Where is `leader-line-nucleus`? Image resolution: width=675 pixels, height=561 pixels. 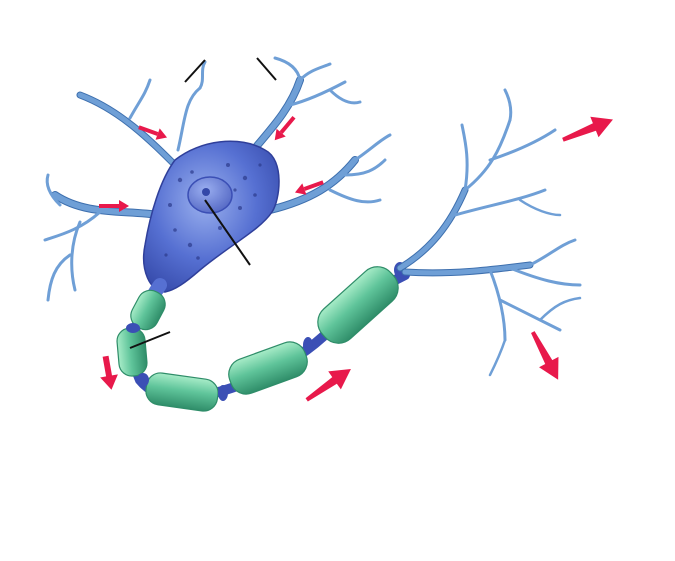 leader-line-nucleus is located at coordinates (227, 232).